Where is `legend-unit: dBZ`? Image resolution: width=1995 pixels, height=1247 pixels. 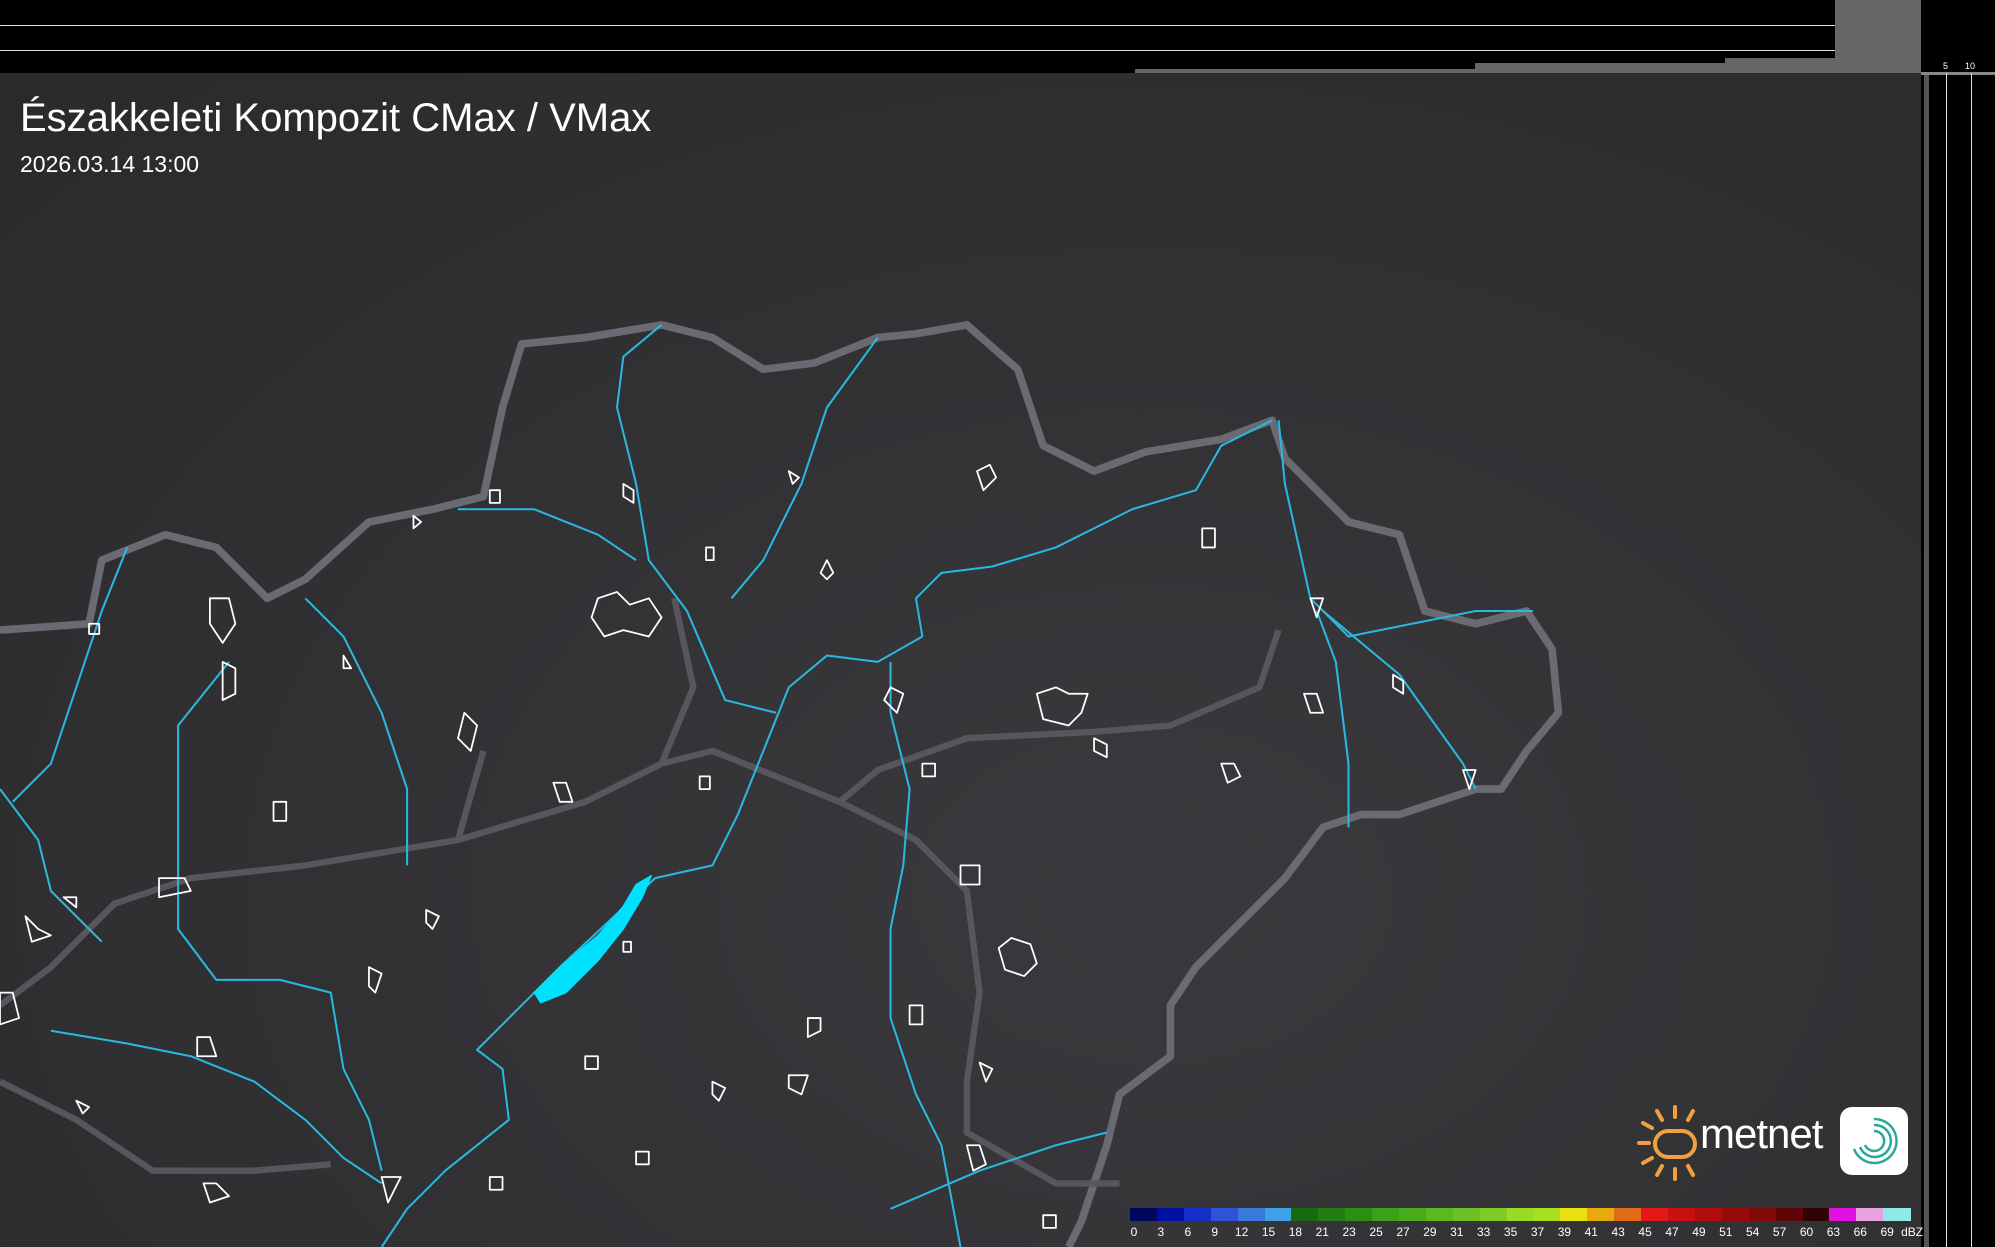 legend-unit: dBZ is located at coordinates (1912, 1232).